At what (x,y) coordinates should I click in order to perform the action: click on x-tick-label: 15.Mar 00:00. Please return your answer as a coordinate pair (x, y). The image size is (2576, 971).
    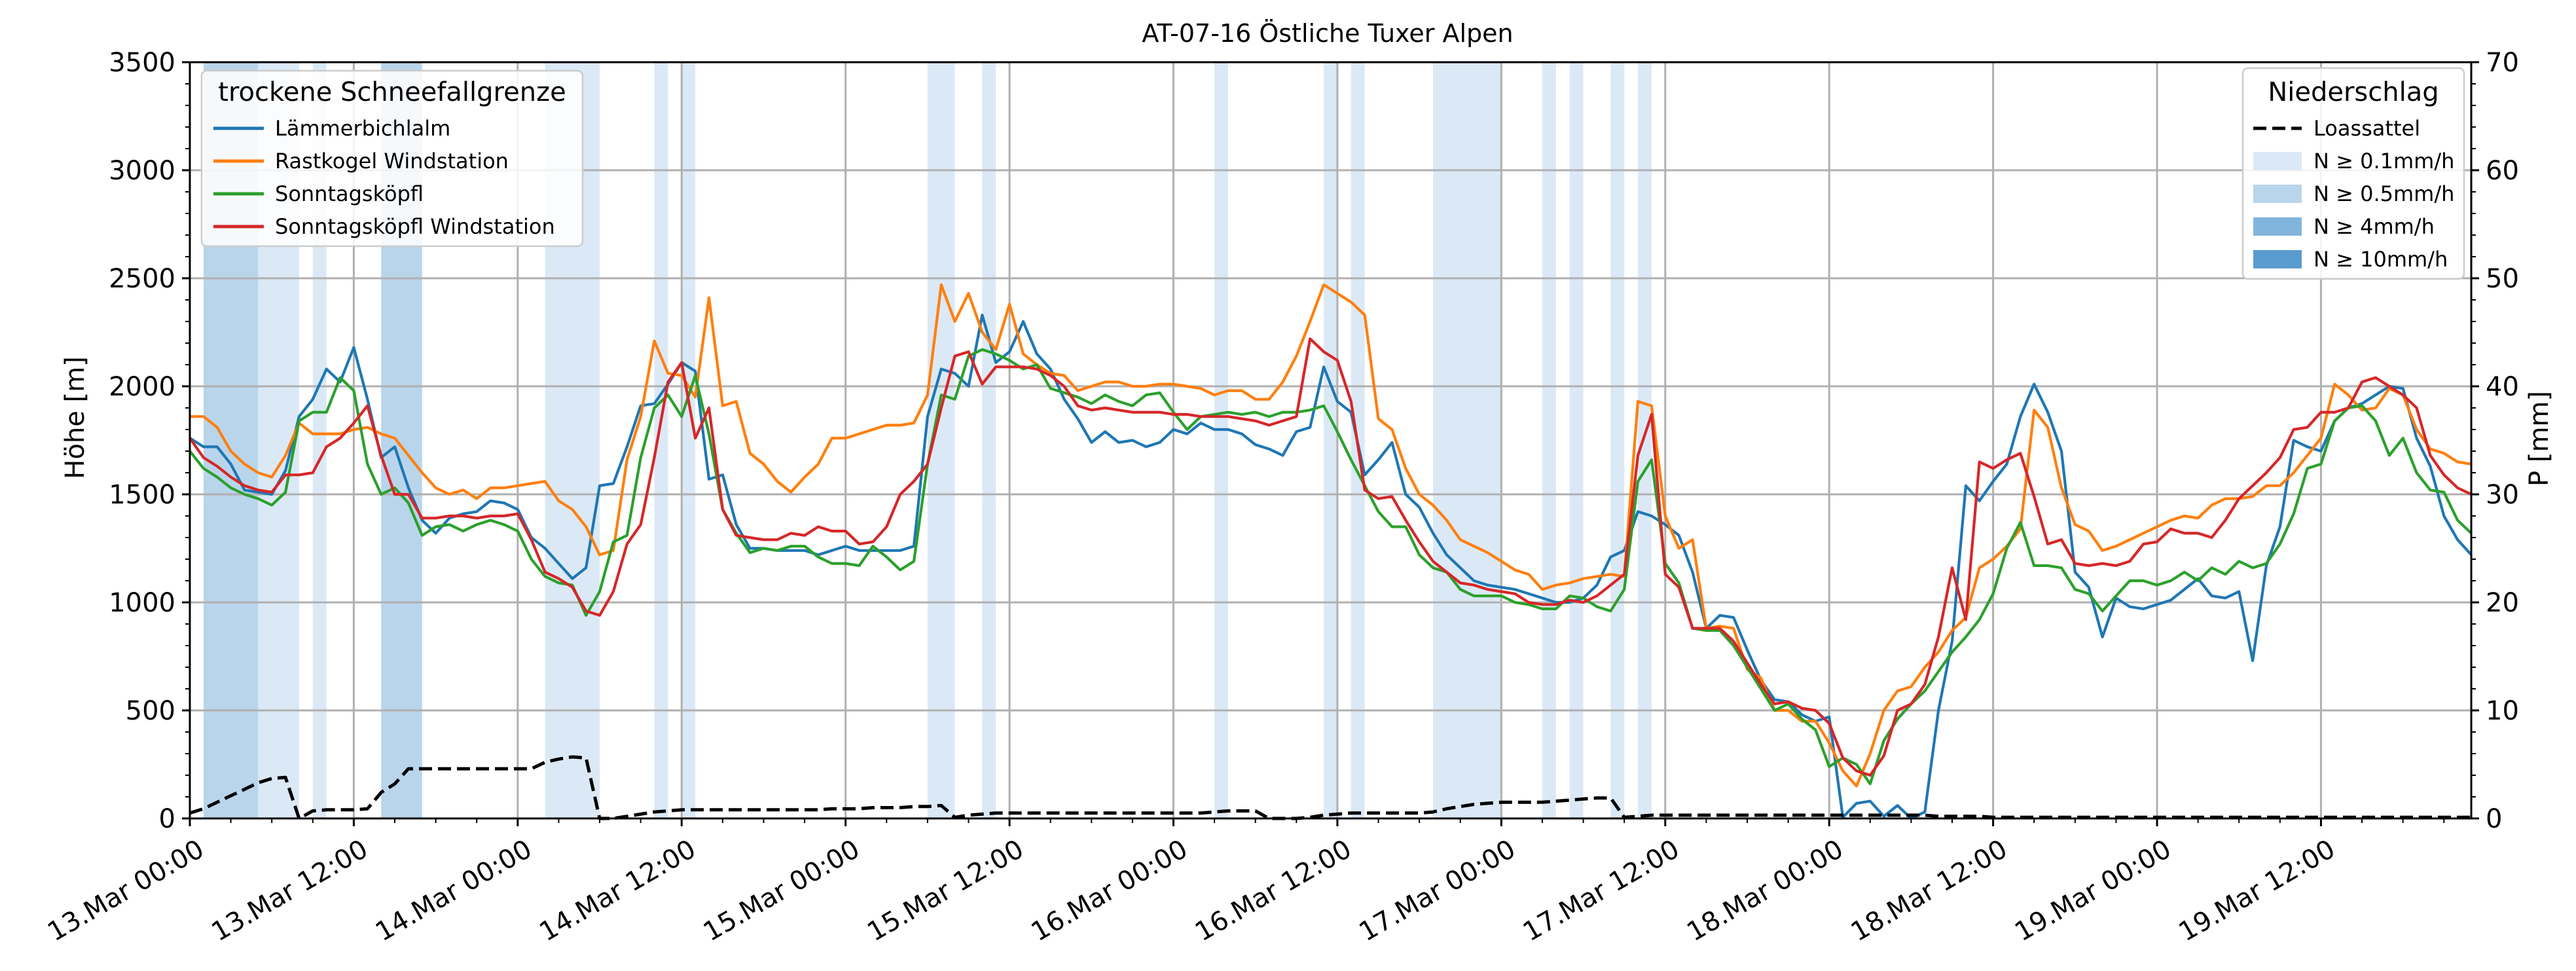
    Looking at the image, I should click on (781, 890).